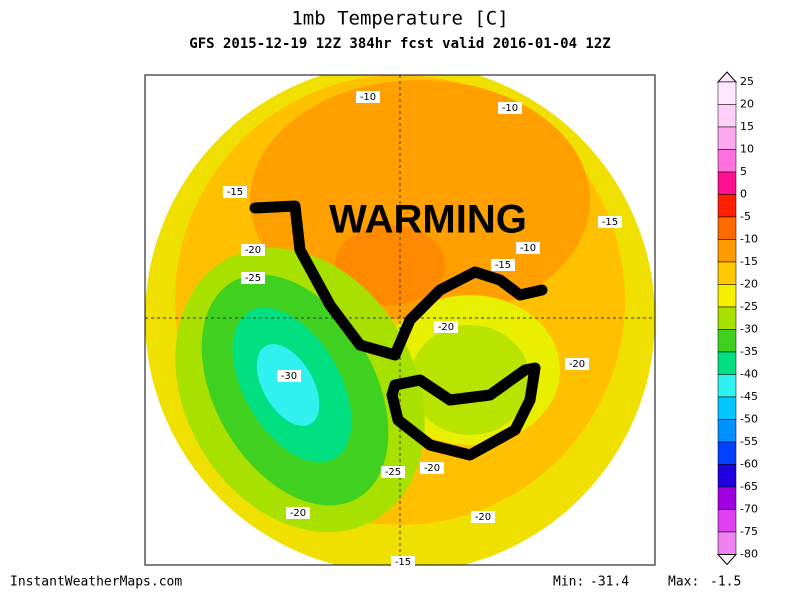 This screenshot has width=800, height=604. I want to click on colorbar-label: -55, so click(749, 441).